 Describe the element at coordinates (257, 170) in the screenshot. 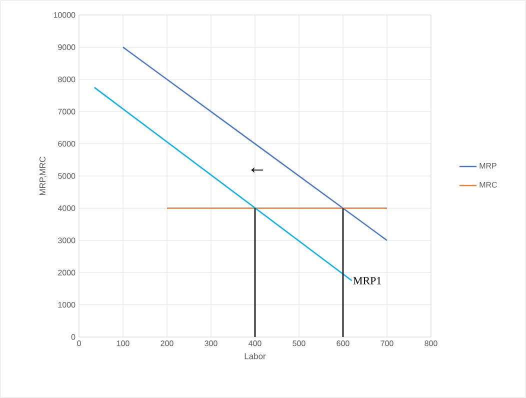

I see `annotation: ←` at that location.